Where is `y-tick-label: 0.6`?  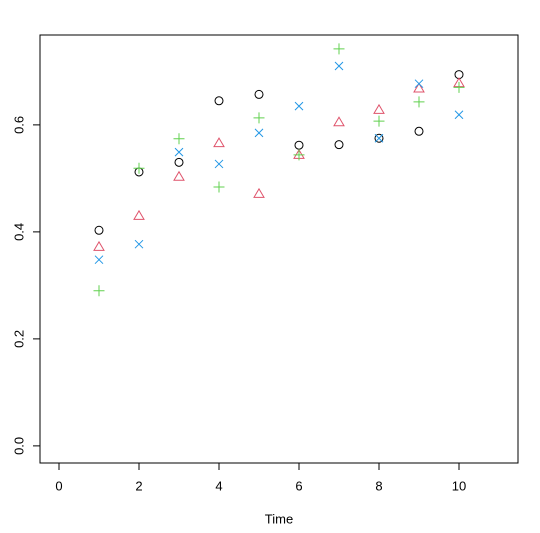 y-tick-label: 0.6 is located at coordinates (18, 125).